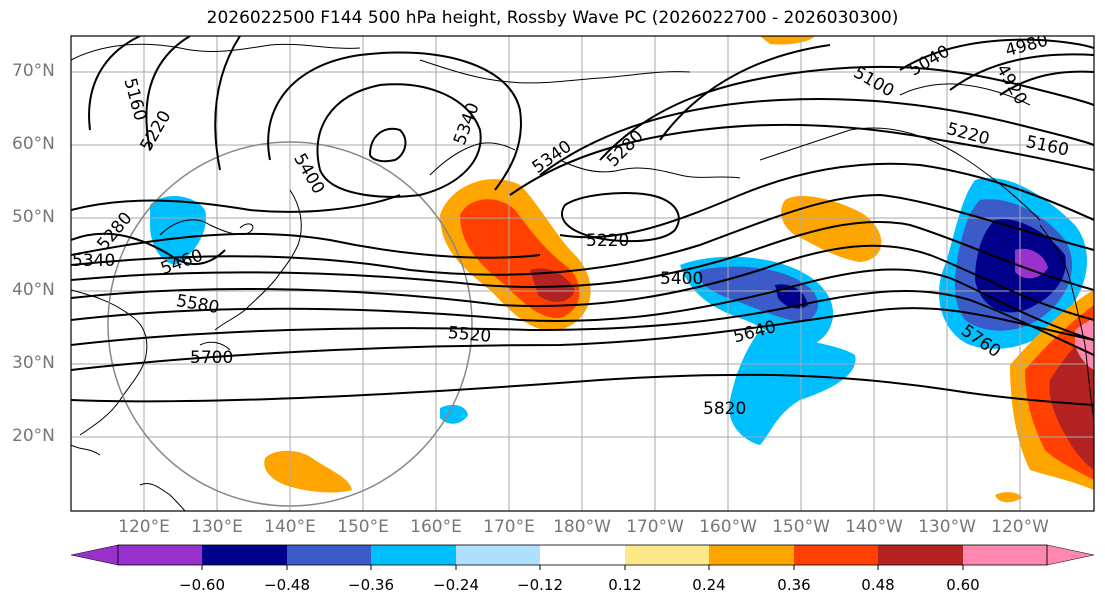 The height and width of the screenshot is (604, 1105). I want to click on contour-label: 5520, so click(469, 335).